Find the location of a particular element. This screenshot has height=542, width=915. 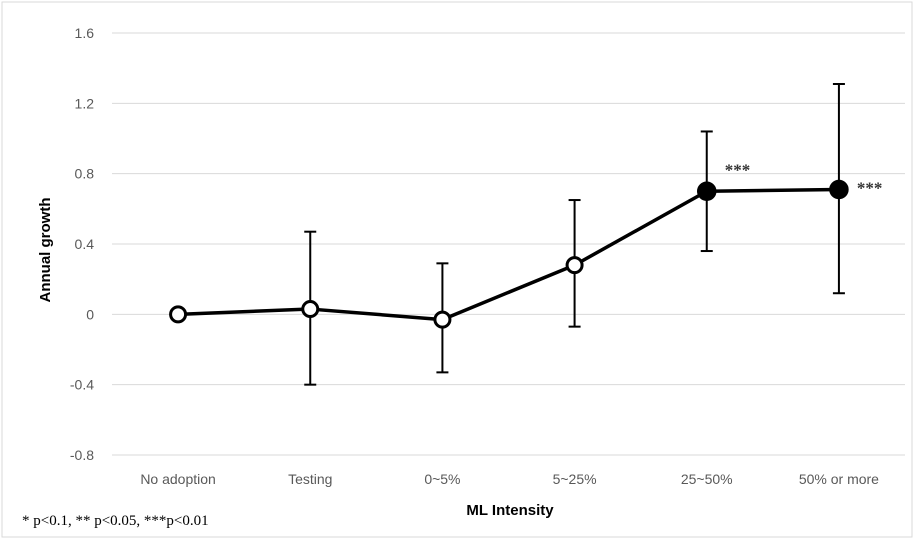

y-tick-label: 0 is located at coordinates (90, 314).